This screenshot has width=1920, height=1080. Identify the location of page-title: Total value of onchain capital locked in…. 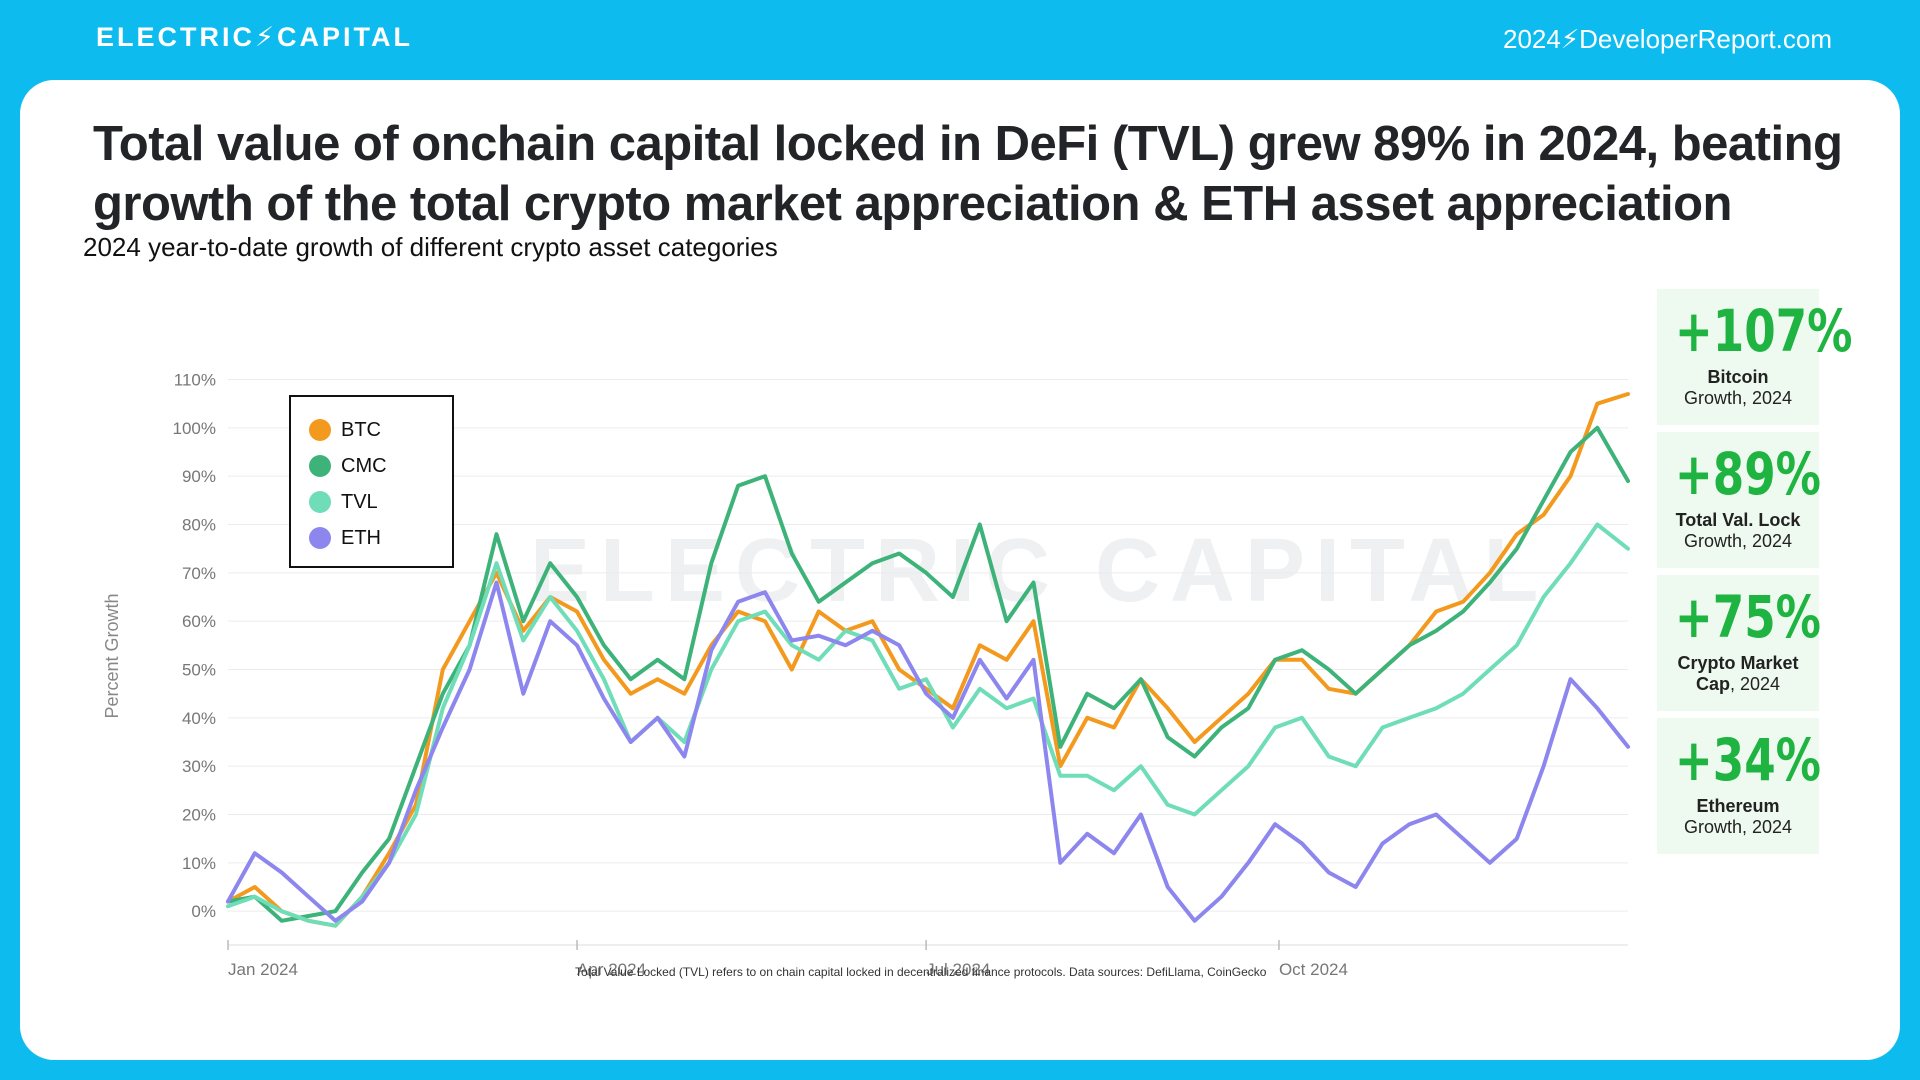
(968, 174).